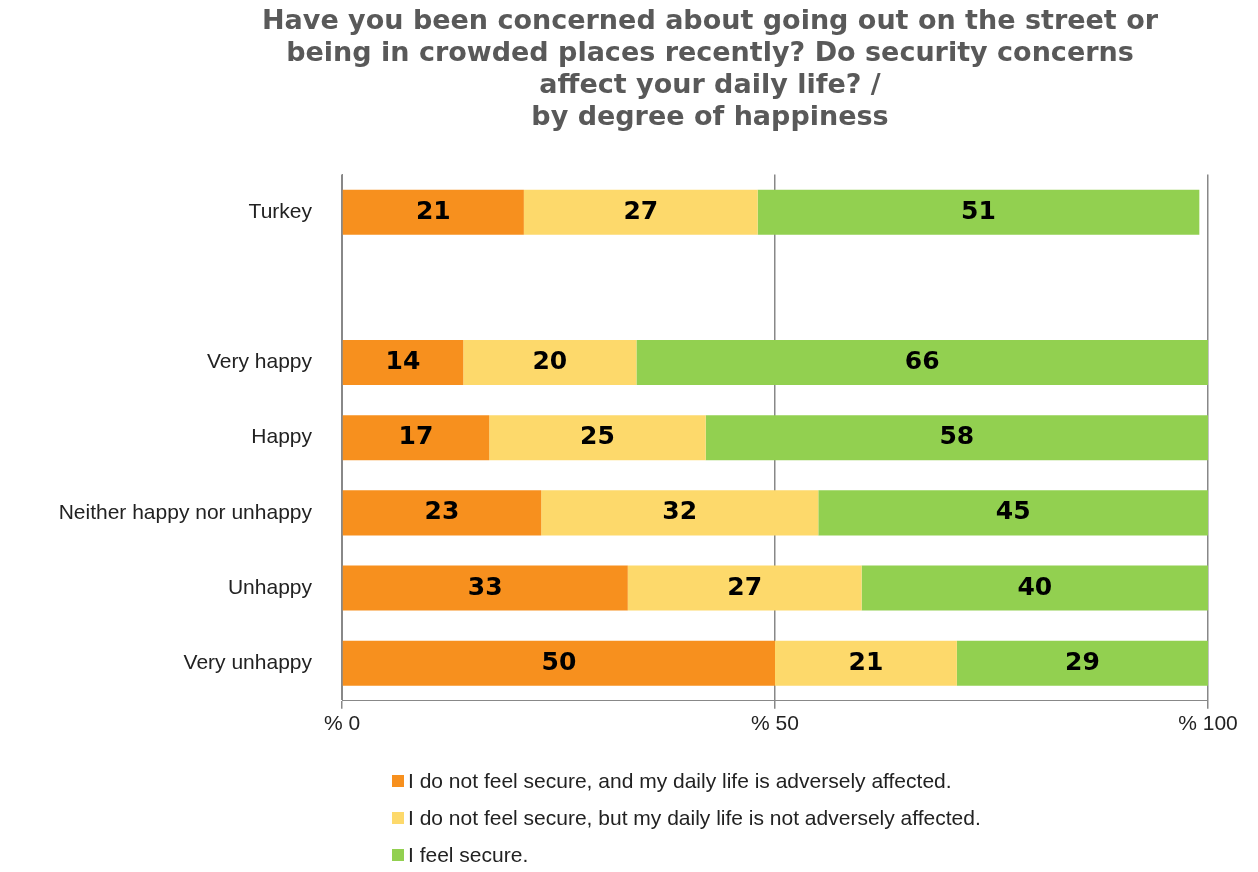  I want to click on x-tick-label: % 100, so click(1208, 723).